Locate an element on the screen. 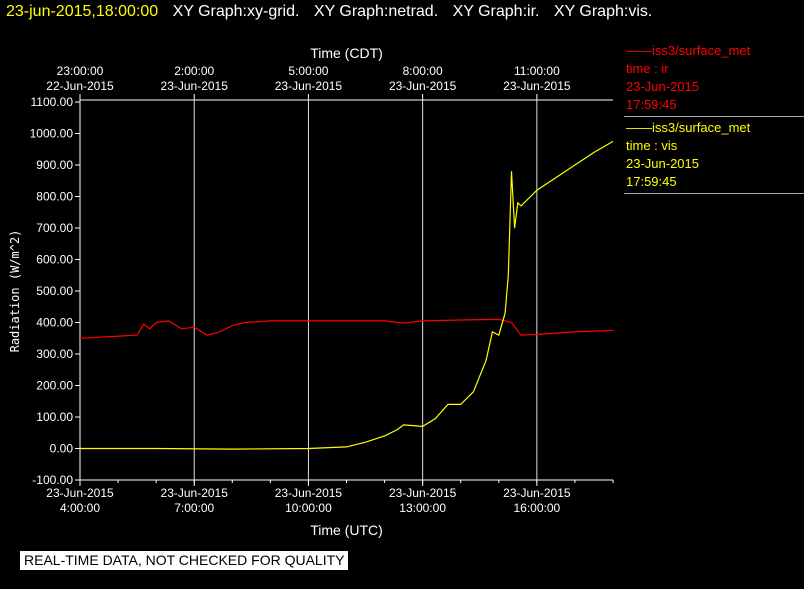 This screenshot has height=589, width=804. x-tick-label-time: 13:00:00 is located at coordinates (422, 508).